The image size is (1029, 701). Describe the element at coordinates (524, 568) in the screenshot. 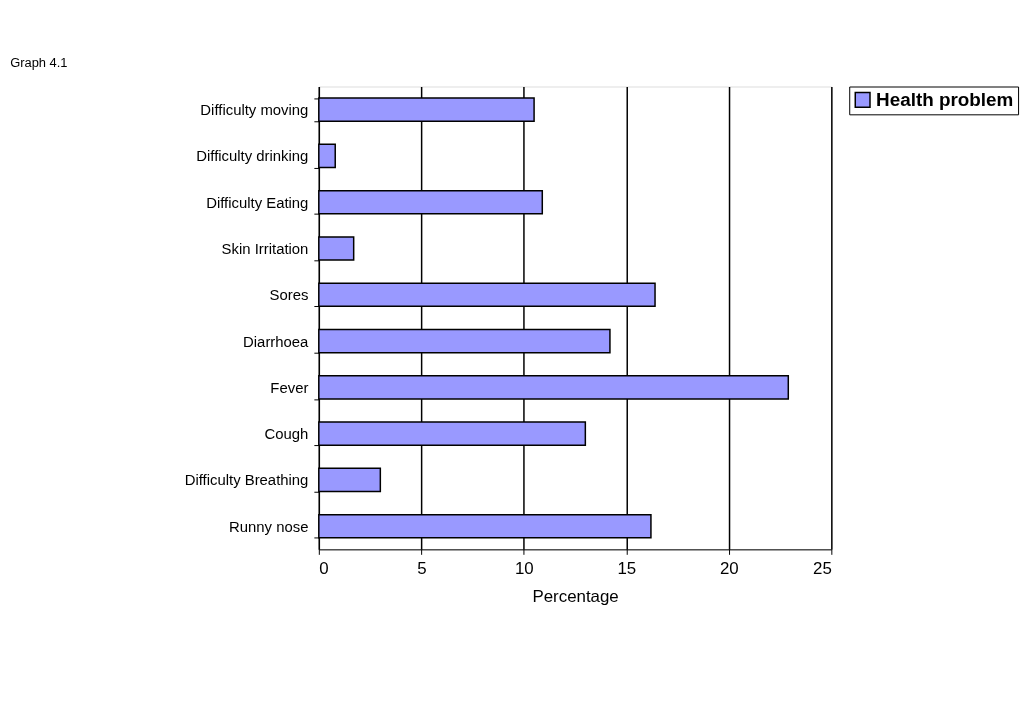

I see `x-tick-label: 10` at that location.